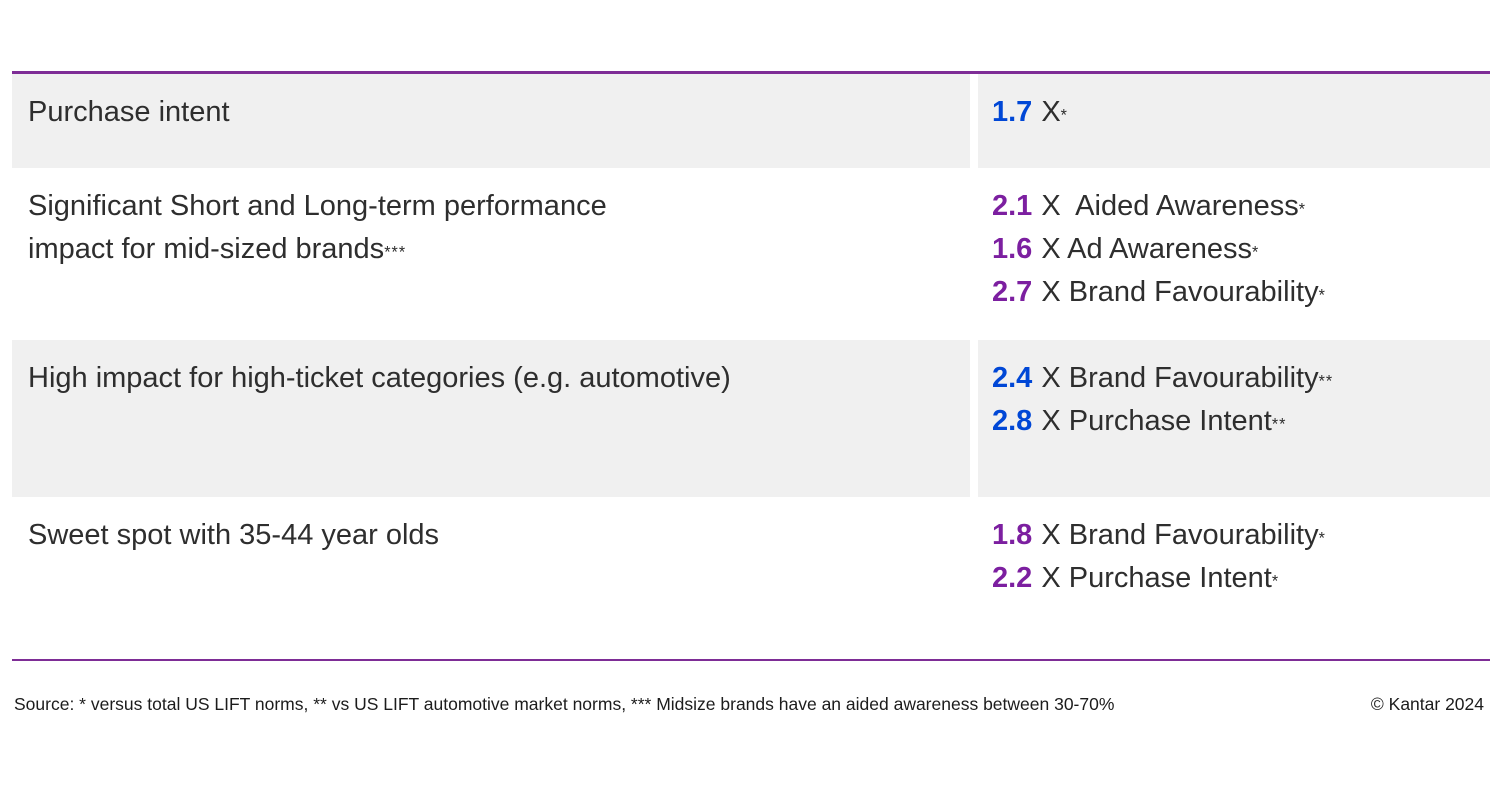  Describe the element at coordinates (751, 660) in the screenshot. I see `bottom-rule` at that location.